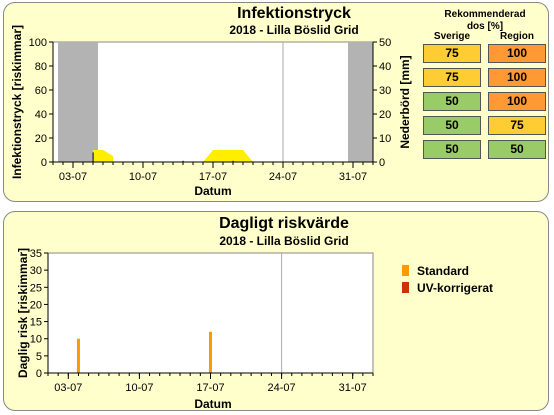 The height and width of the screenshot is (415, 554). What do you see at coordinates (385, 91) in the screenshot?
I see `y2-tick-label: 30` at bounding box center [385, 91].